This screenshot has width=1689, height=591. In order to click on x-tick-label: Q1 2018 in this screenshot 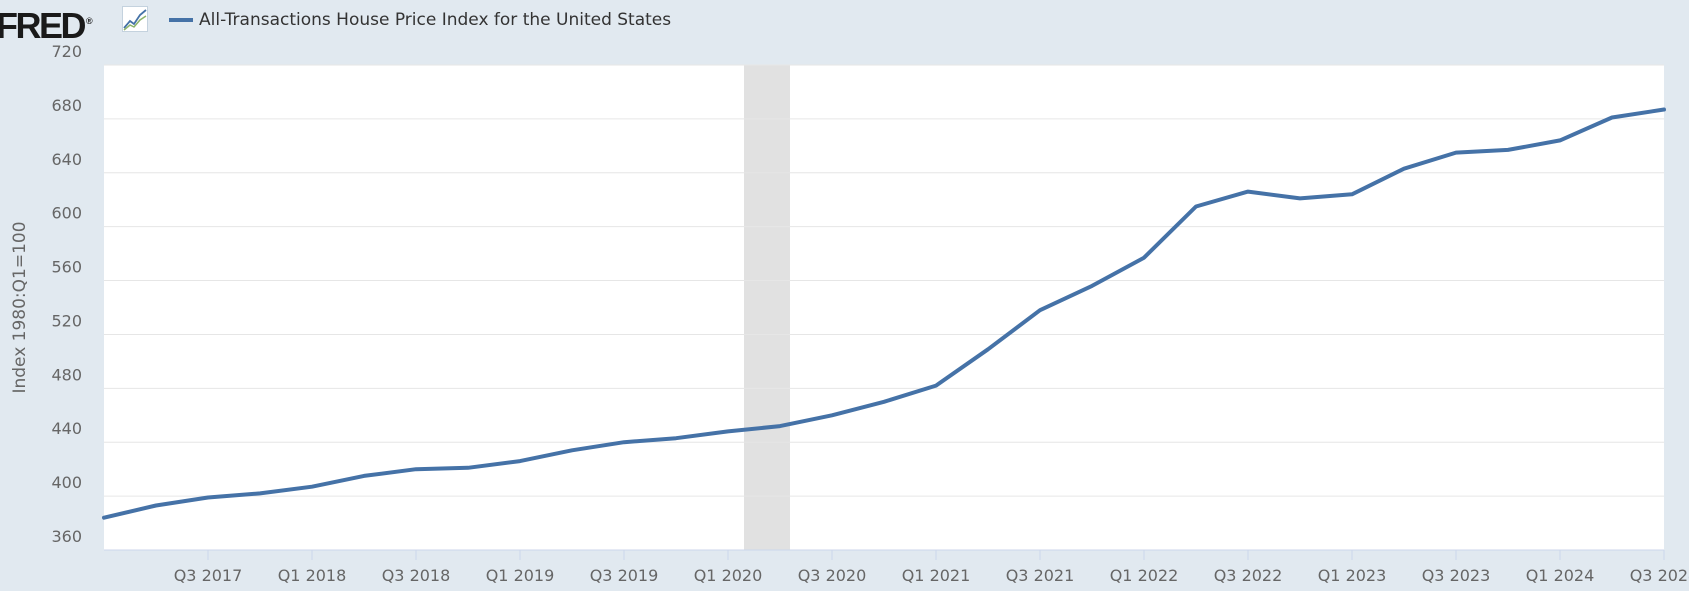, I will do `click(312, 575)`.